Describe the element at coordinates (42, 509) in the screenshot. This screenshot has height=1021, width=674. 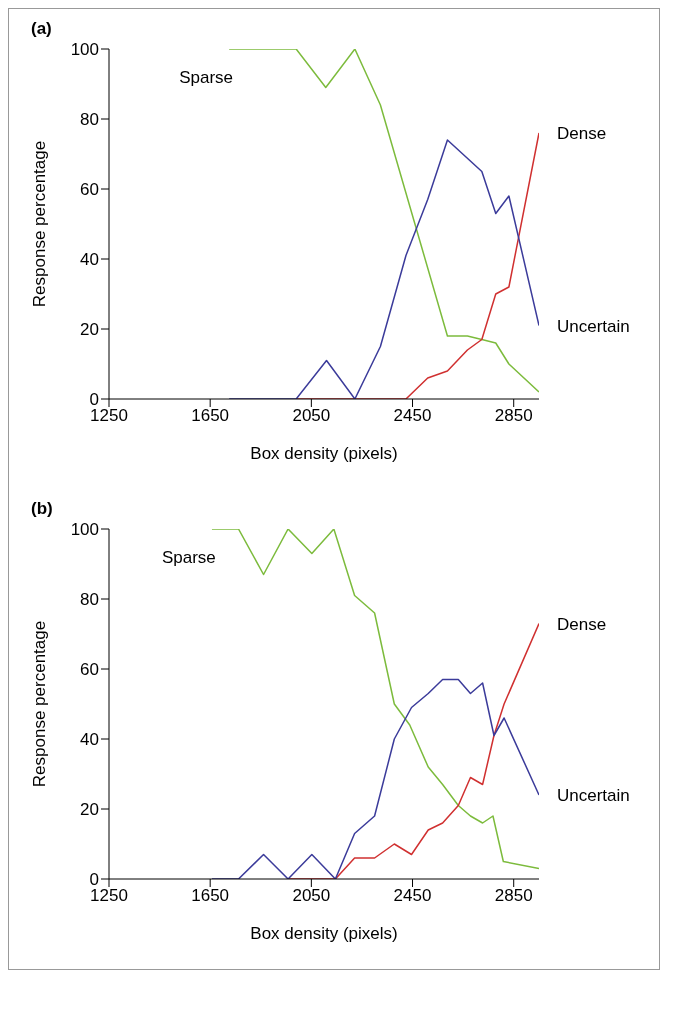
I see `chart-title: (b)` at that location.